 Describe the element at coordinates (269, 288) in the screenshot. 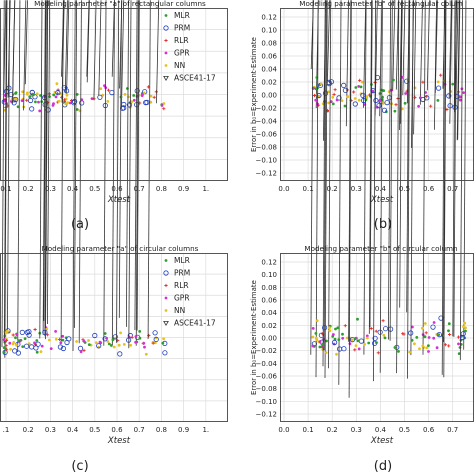

I see `panel-d-ytick-label: 0.08` at that location.